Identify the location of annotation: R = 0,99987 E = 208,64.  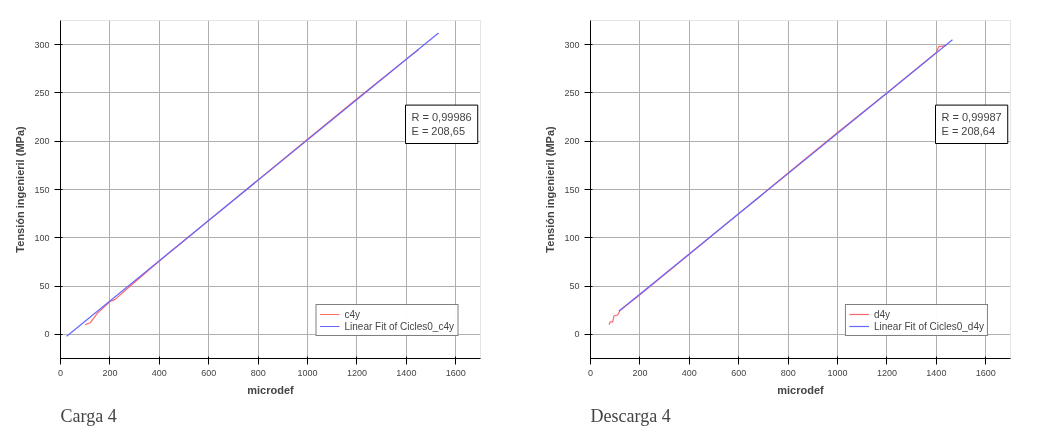
(971, 124).